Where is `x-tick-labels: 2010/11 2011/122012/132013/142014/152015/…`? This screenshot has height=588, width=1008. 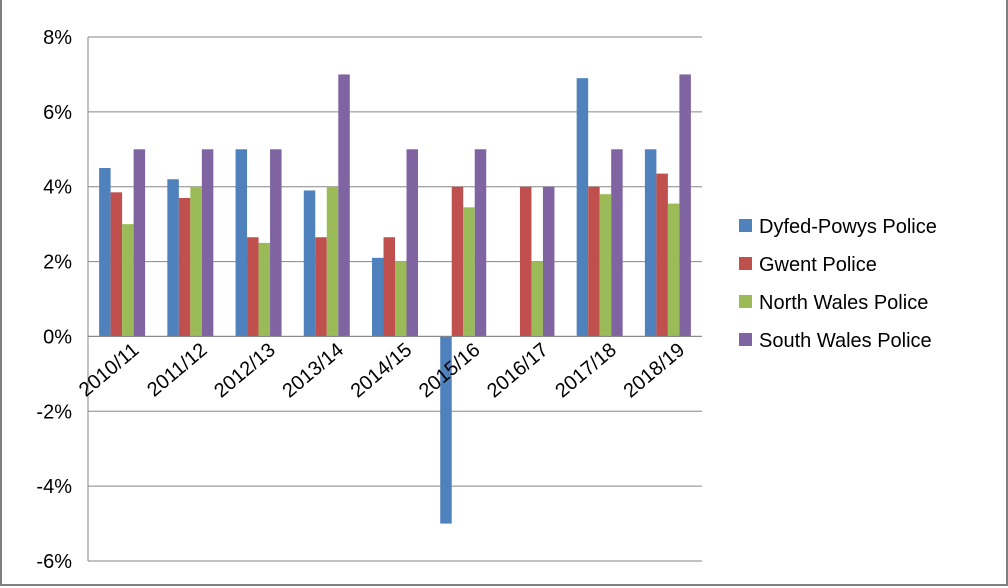 x-tick-labels: 2010/11 2011/122012/132013/142014/152015/… is located at coordinates (382, 370).